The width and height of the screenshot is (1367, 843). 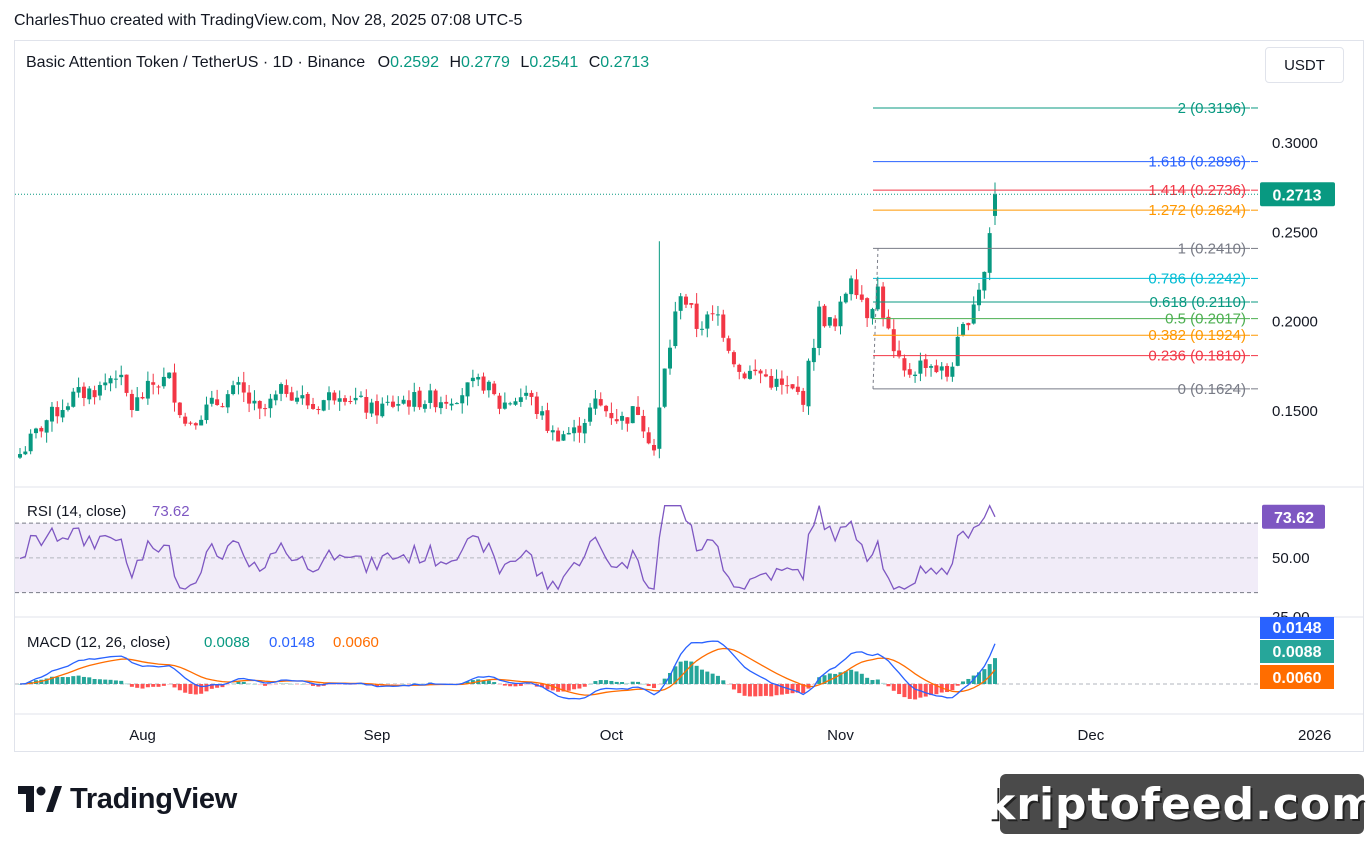 I want to click on fib-level-label: 0.618 (0.2110), so click(x=1198, y=302).